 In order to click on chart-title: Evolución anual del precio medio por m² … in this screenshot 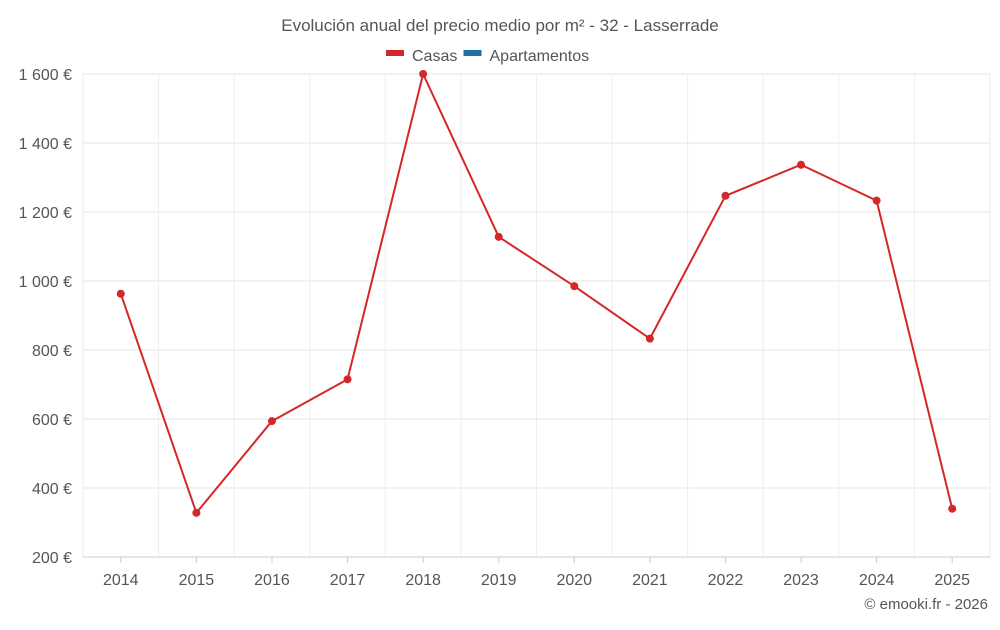, I will do `click(500, 25)`.